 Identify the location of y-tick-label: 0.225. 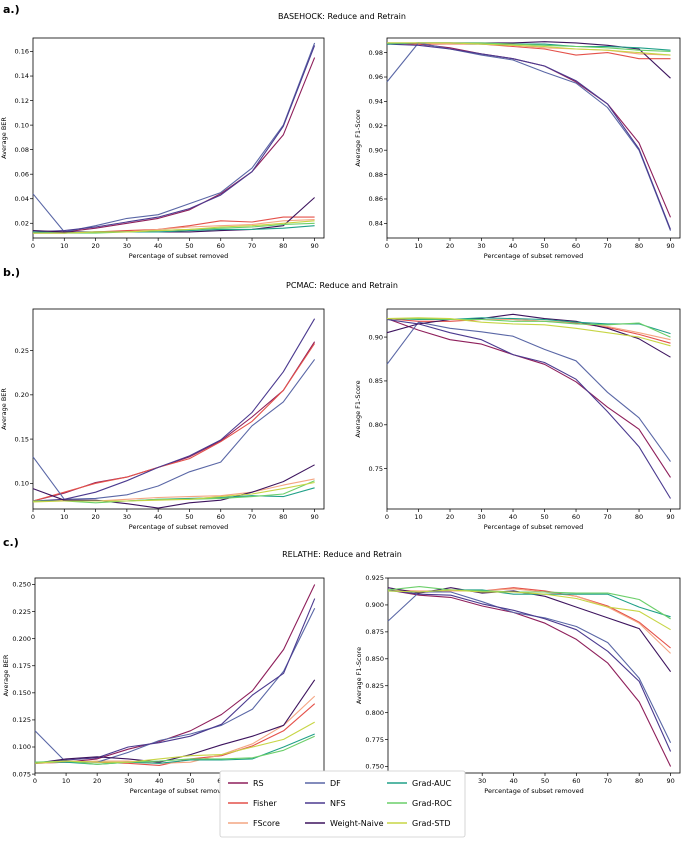
(21, 612).